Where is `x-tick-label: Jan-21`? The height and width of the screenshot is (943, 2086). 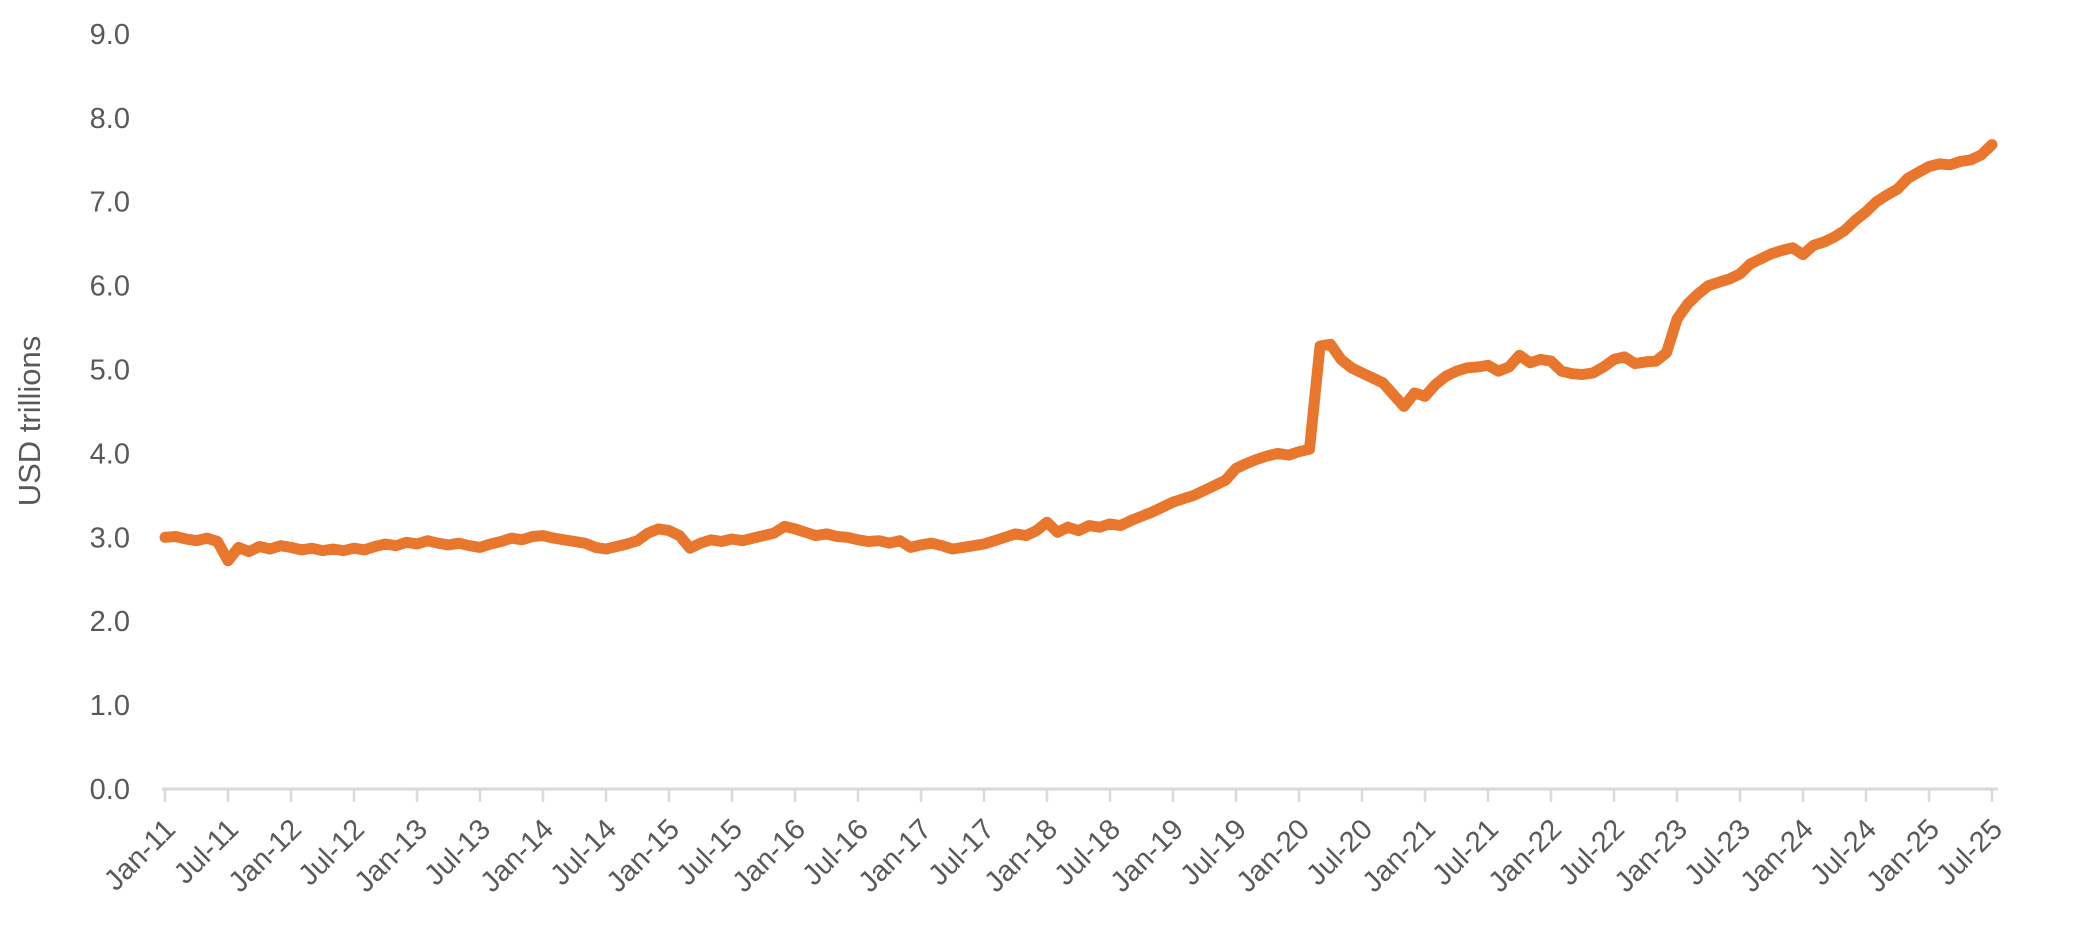
x-tick-label: Jan-21 is located at coordinates (1399, 855).